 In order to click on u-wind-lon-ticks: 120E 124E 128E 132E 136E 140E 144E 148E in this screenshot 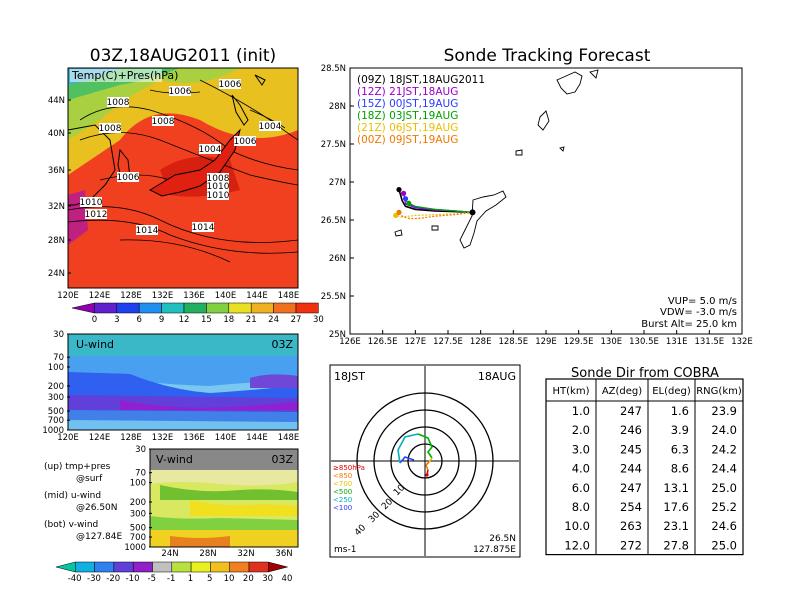, I will do `click(178, 438)`.